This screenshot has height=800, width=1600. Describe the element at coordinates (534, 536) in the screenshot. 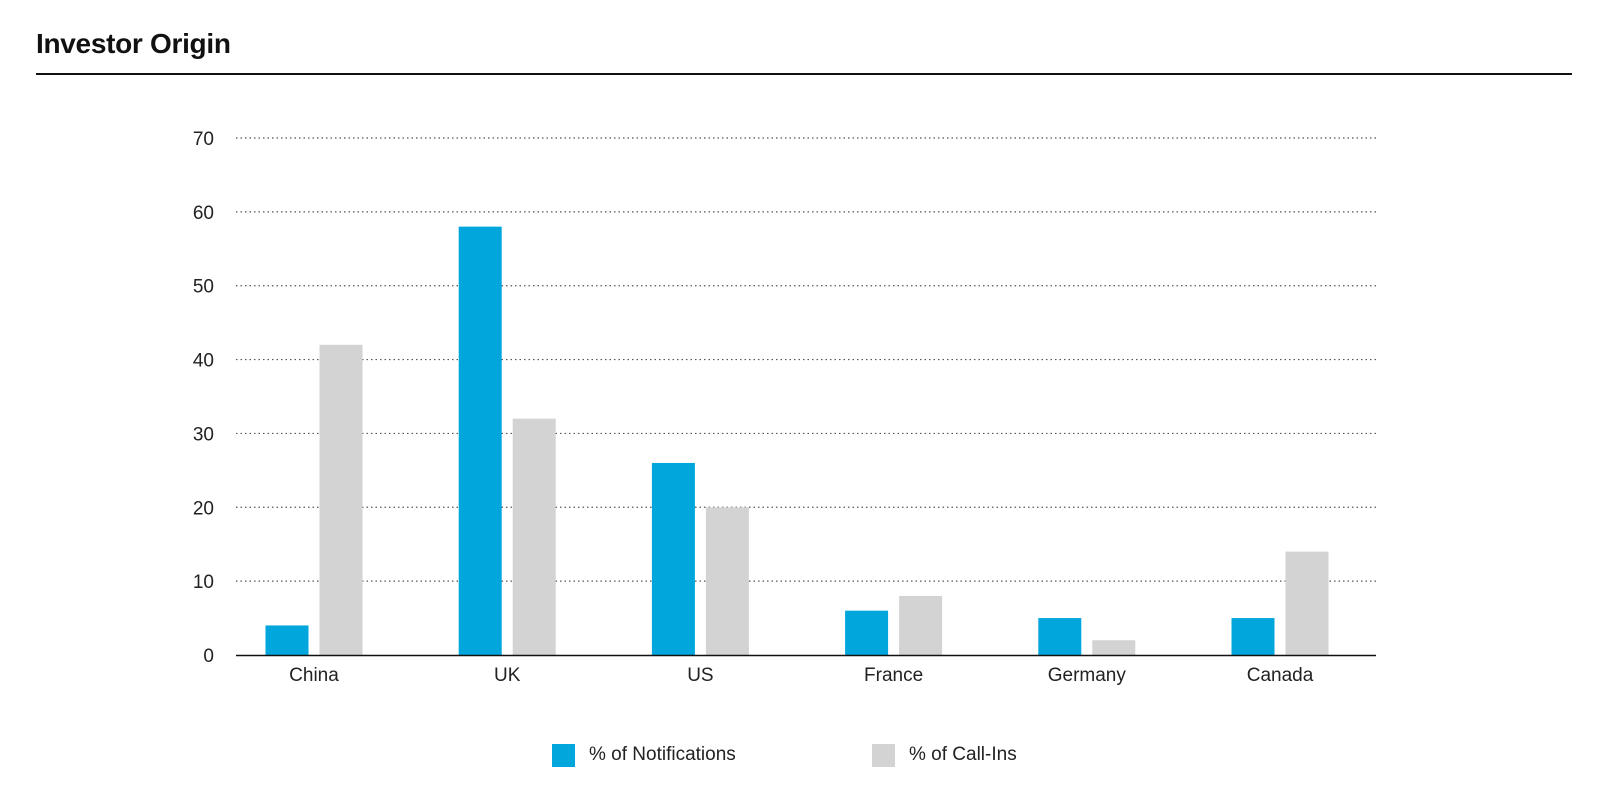

I see `bar-uk-of-call-ins` at that location.